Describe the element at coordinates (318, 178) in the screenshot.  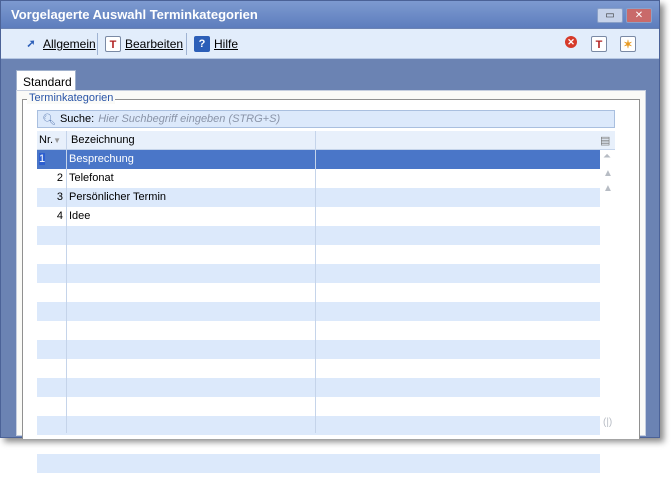
I see `table-row: 2 Telefonat` at that location.